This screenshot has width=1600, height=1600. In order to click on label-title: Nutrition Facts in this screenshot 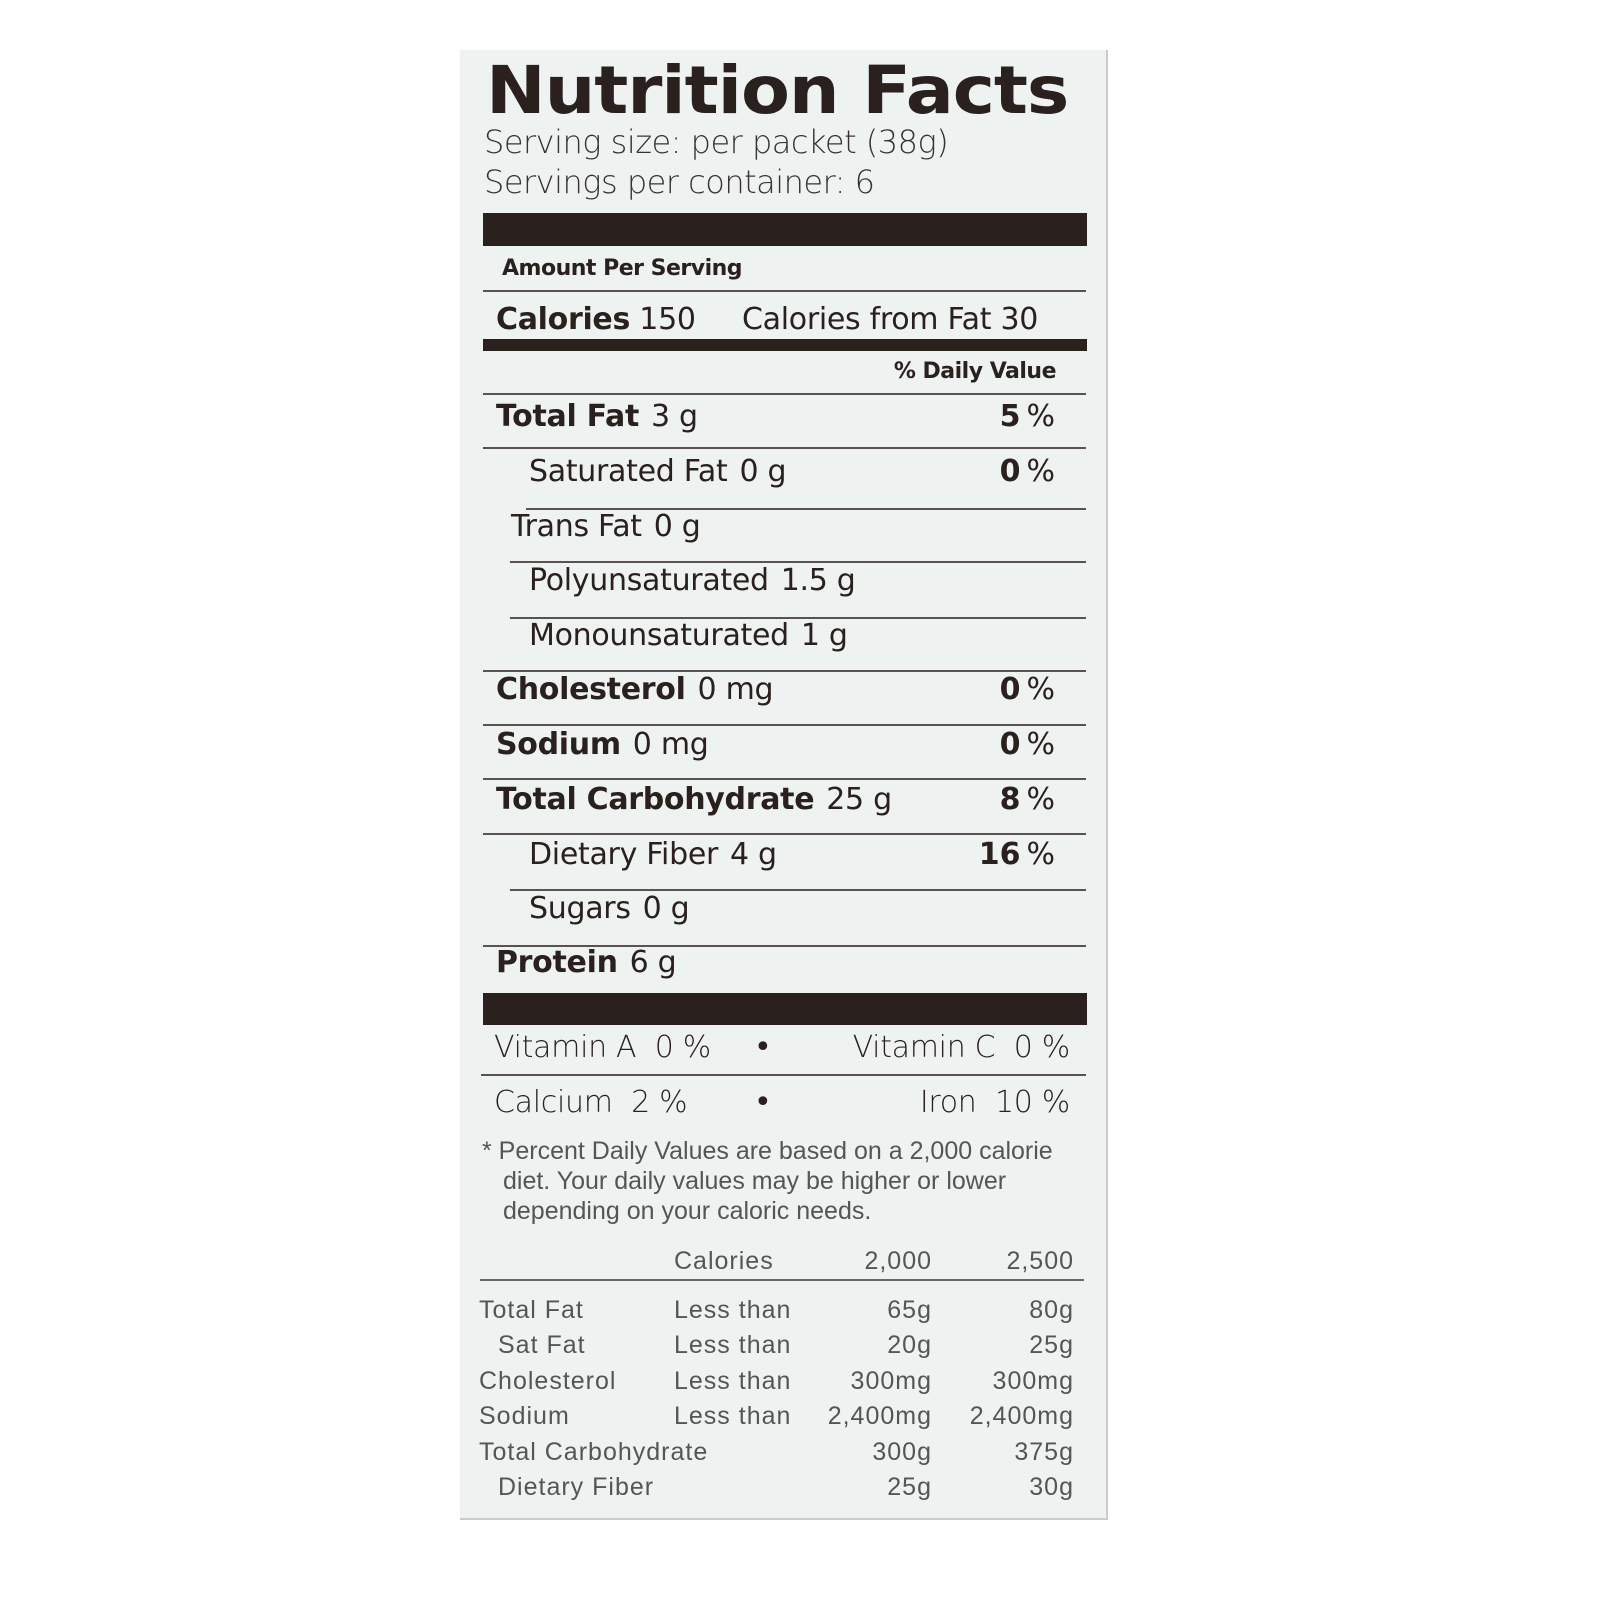, I will do `click(777, 90)`.